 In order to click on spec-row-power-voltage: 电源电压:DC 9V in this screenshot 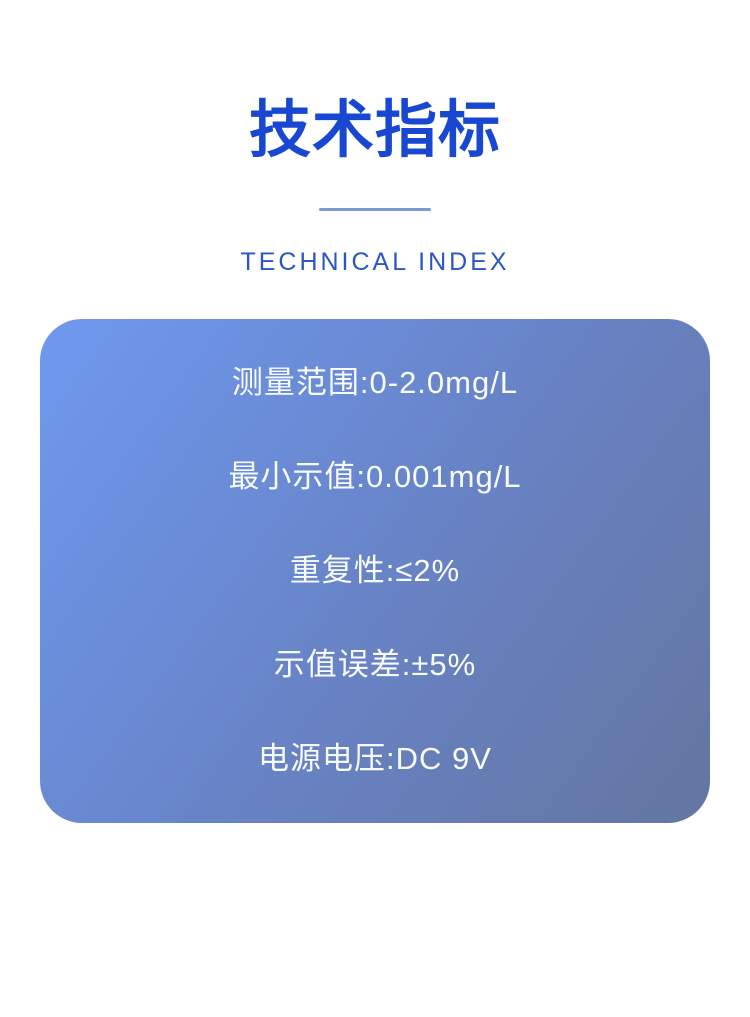, I will do `click(375, 758)`.